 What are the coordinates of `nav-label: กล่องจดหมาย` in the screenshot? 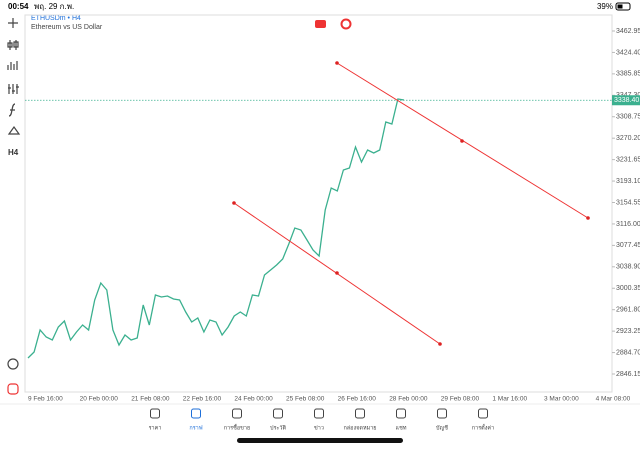 It's located at (359, 428).